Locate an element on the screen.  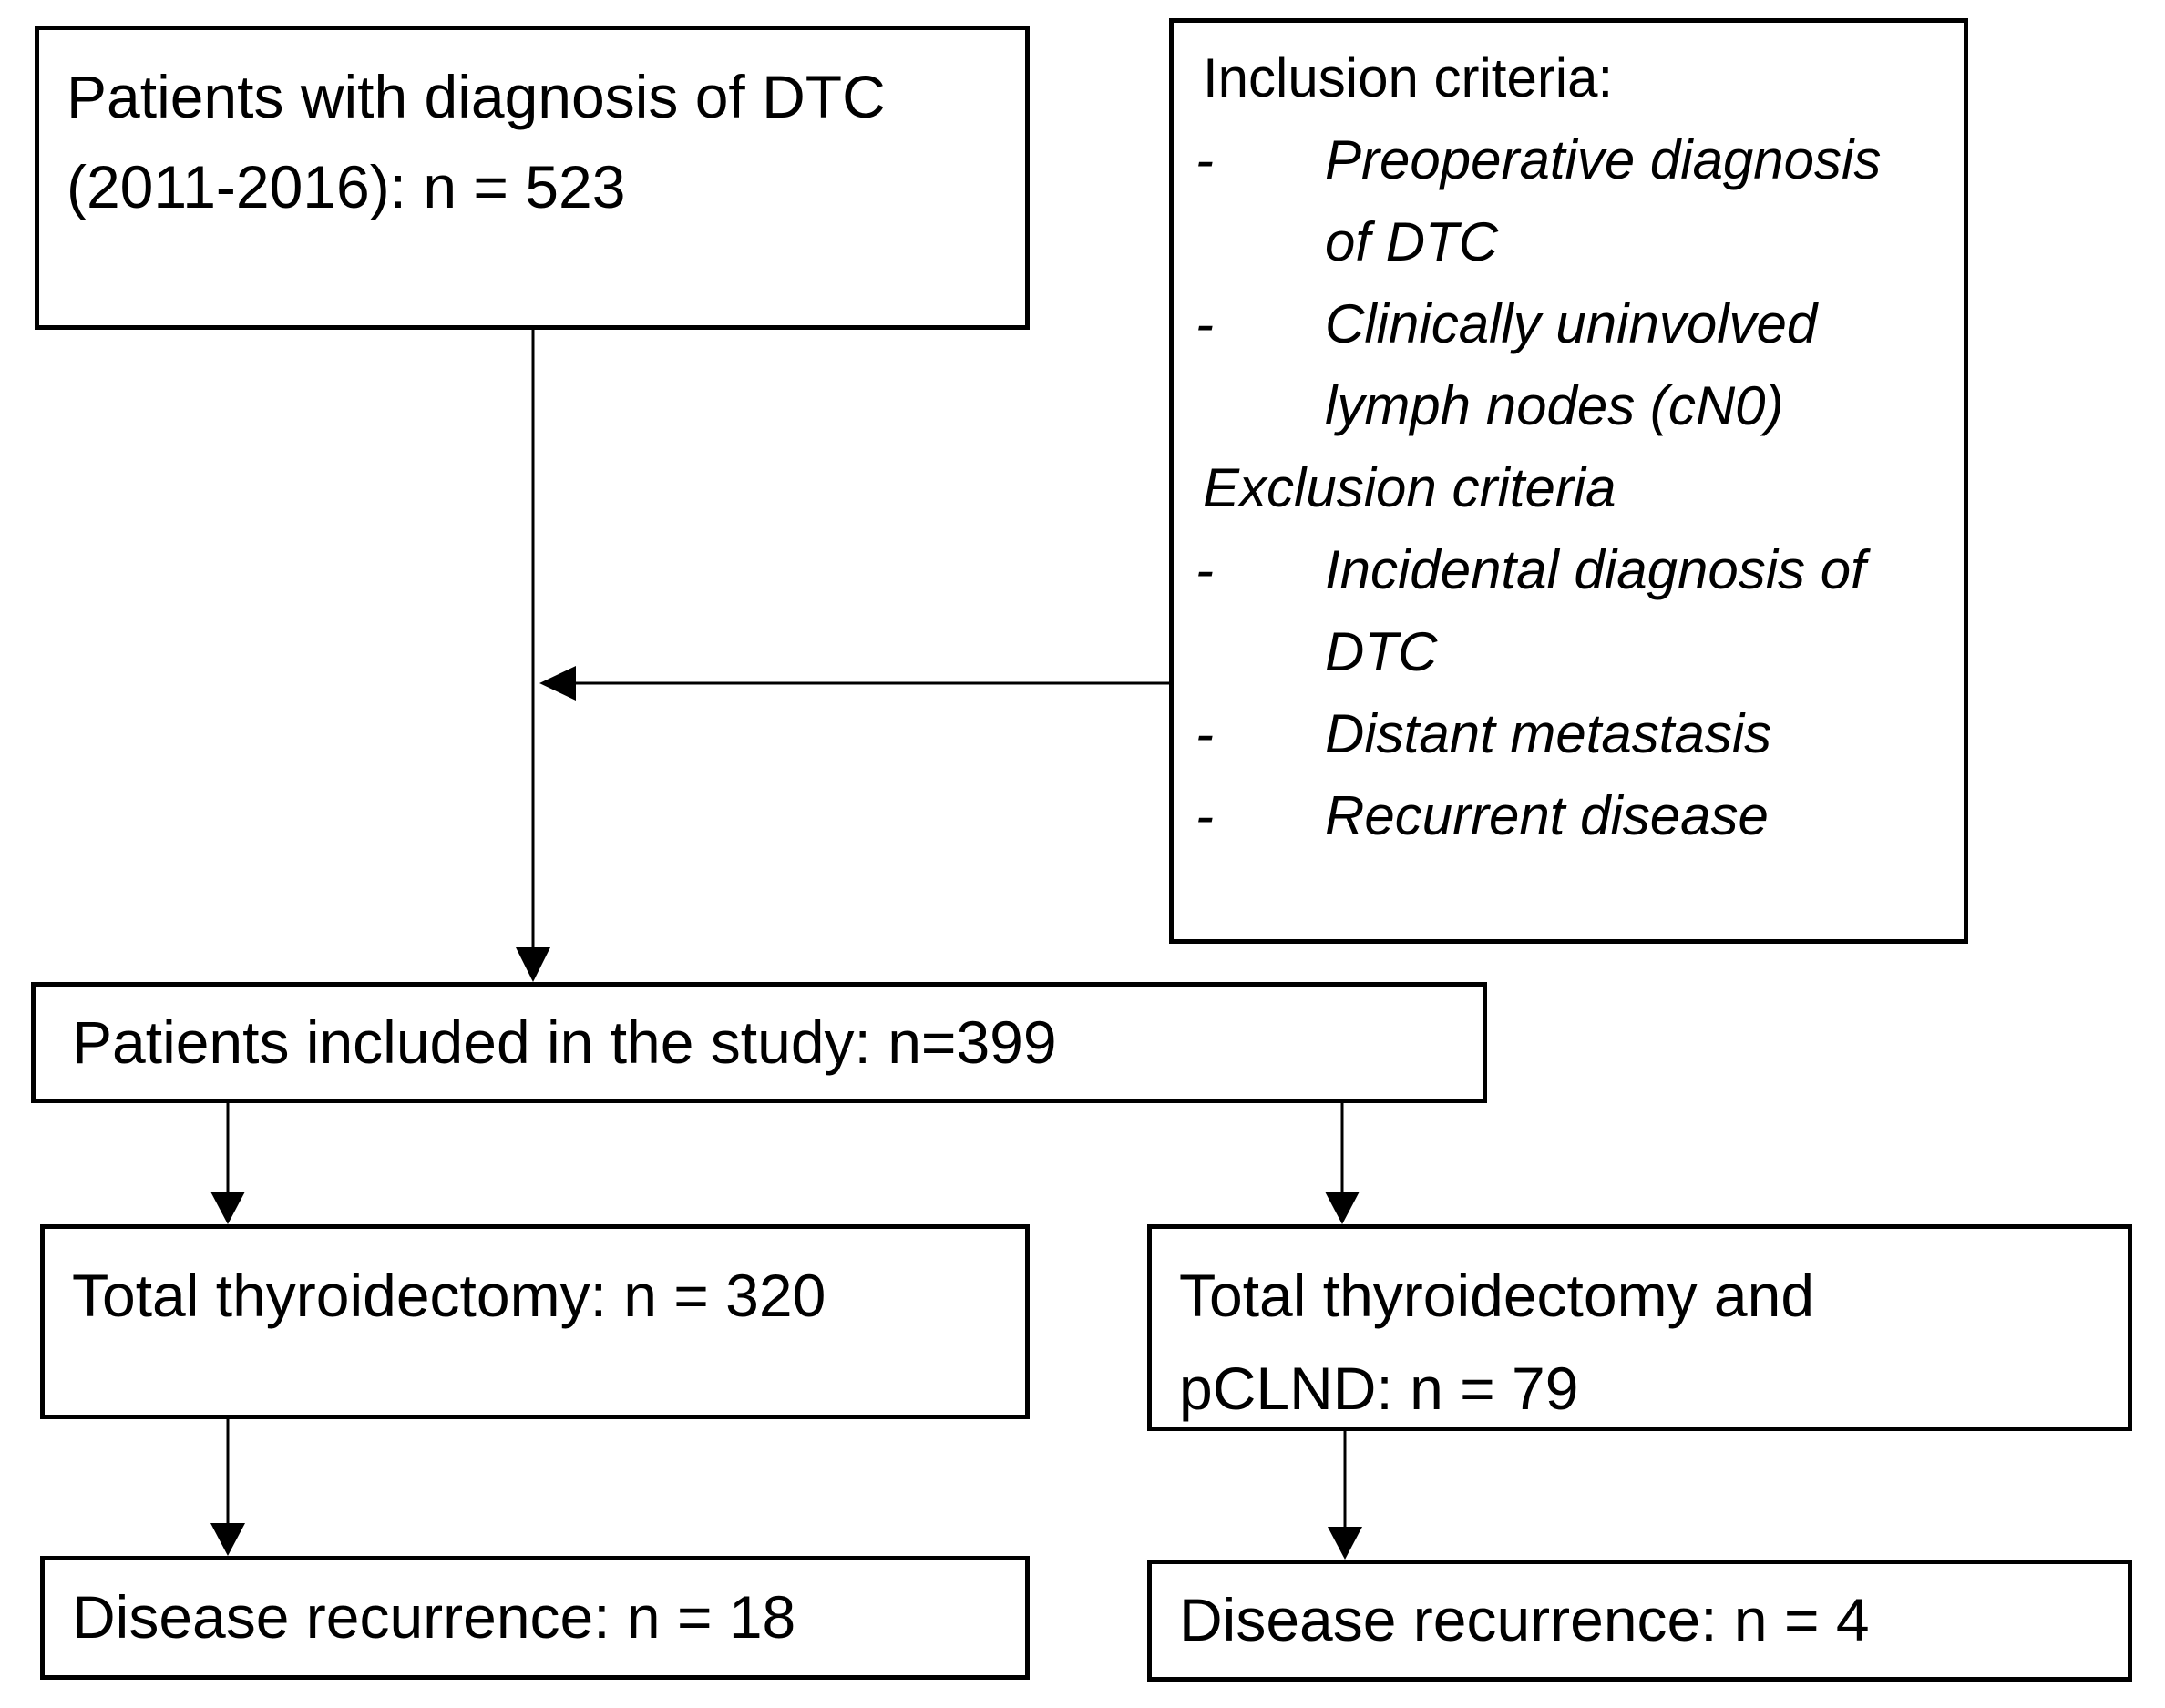
box-total-thyroidectomy-pclnd: Total thyroidectomy and pCLND: n = 79 is located at coordinates (1640, 1328).